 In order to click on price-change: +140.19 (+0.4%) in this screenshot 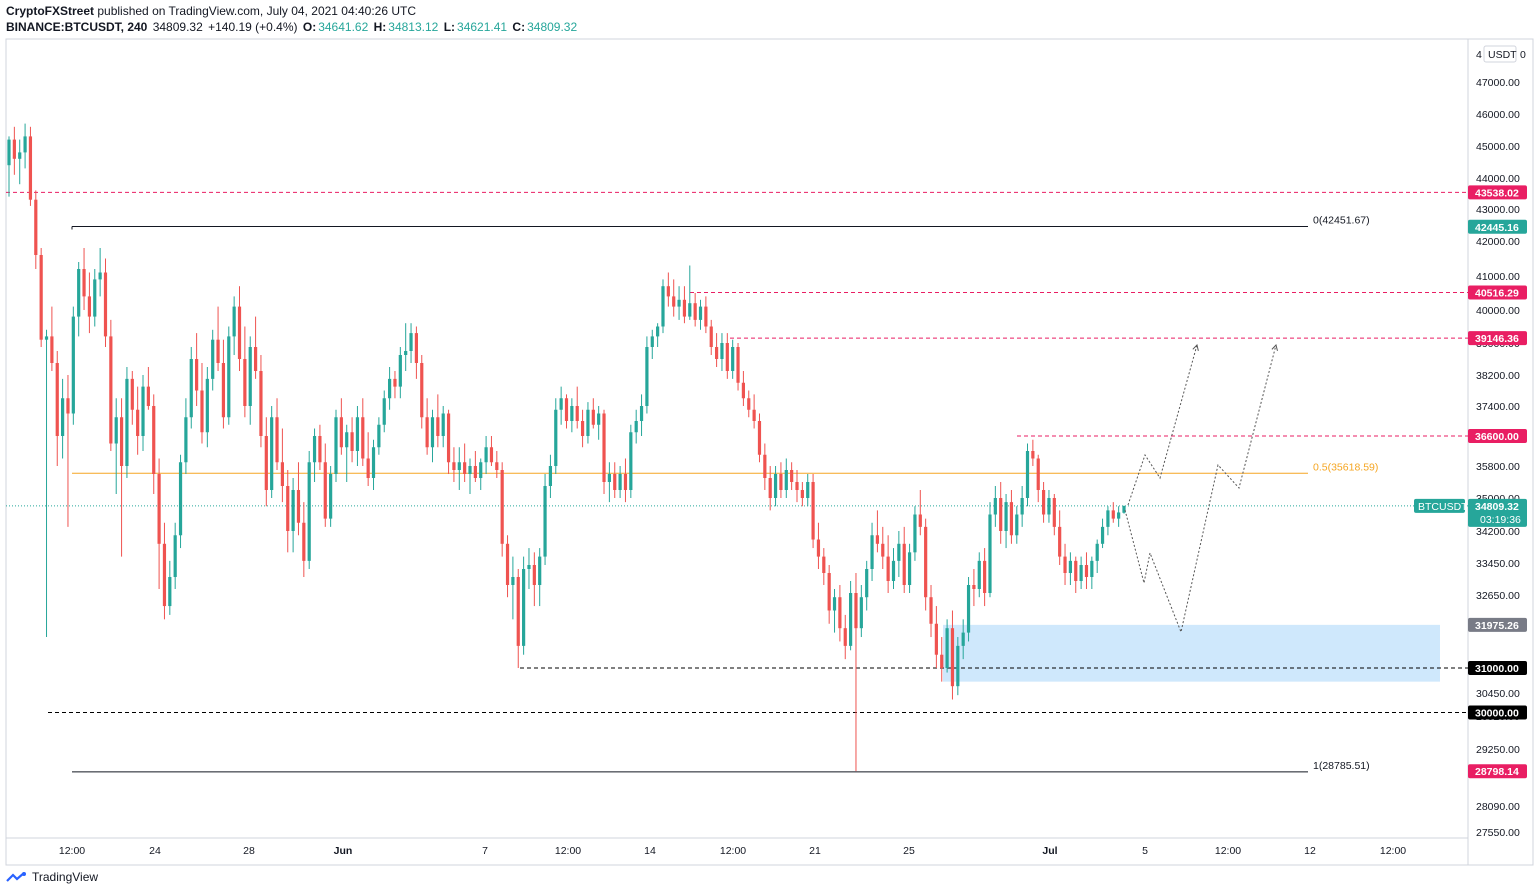, I will do `click(253, 27)`.